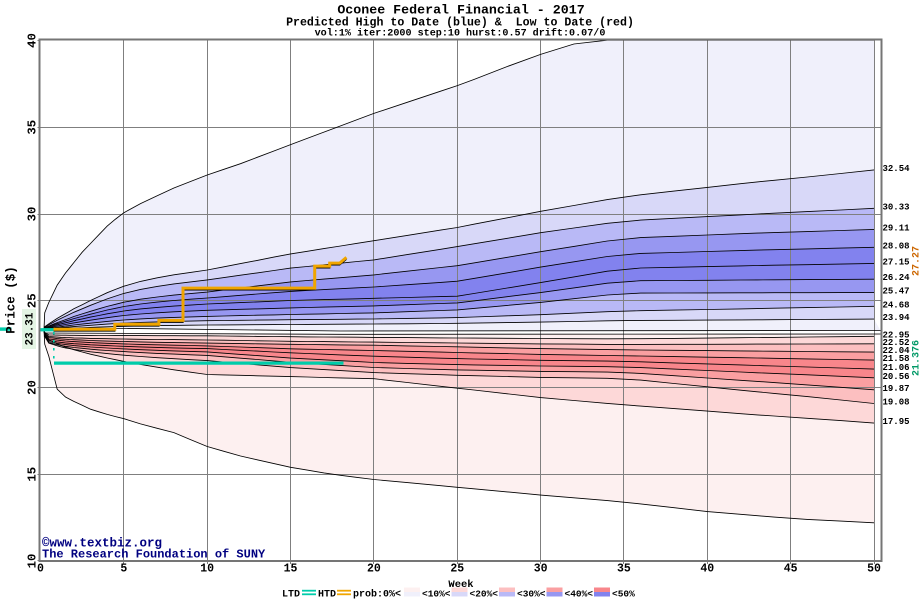 The height and width of the screenshot is (600, 920). Describe the element at coordinates (791, 569) in the screenshot. I see `svg-text: 45` at that location.